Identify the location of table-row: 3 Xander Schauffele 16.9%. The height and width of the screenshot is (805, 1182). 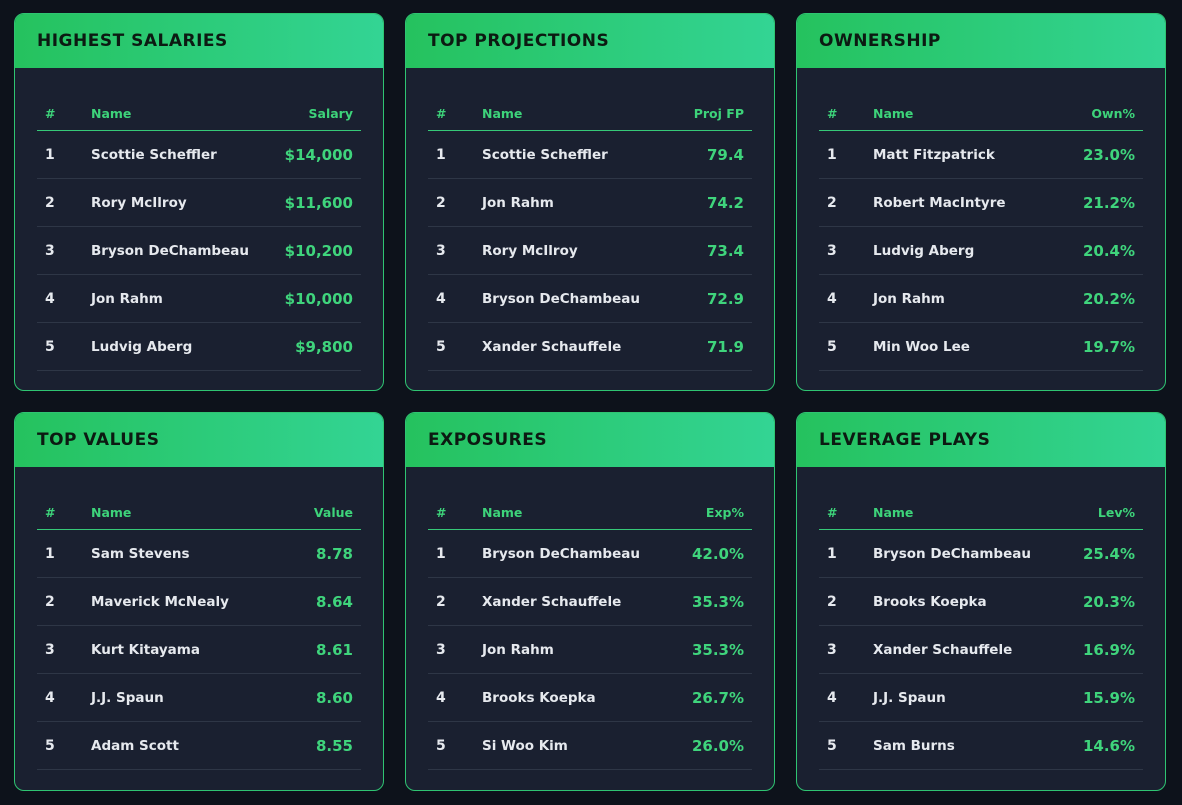
(981, 650).